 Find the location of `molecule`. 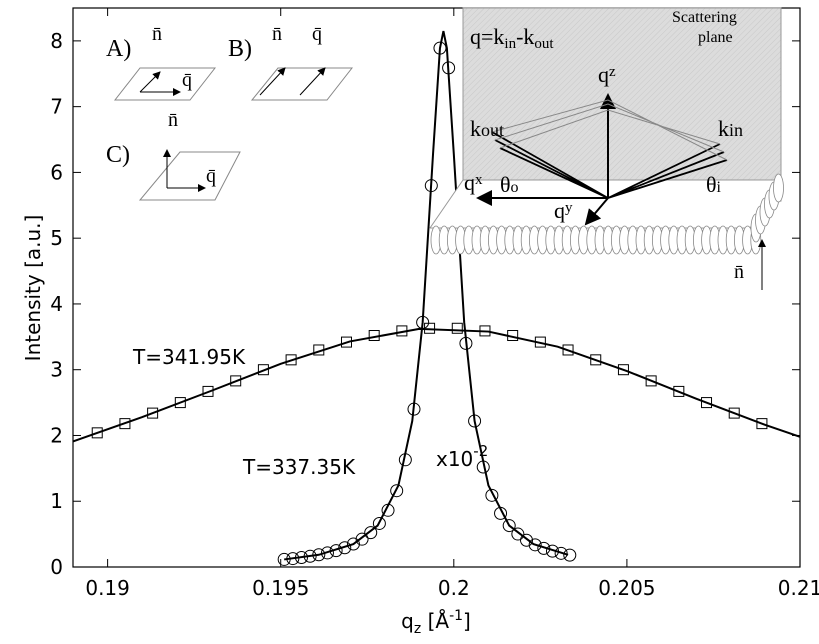

molecule is located at coordinates (778, 188).